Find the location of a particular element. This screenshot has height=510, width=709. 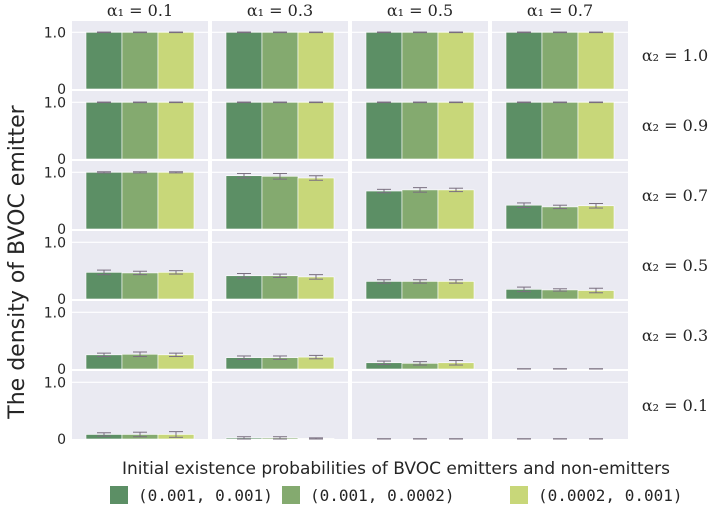

column-titles: α₁ = 0.1 α₁ = 0.3 α₁ = 0.5 α₁ = 0.7 is located at coordinates (350, 10).